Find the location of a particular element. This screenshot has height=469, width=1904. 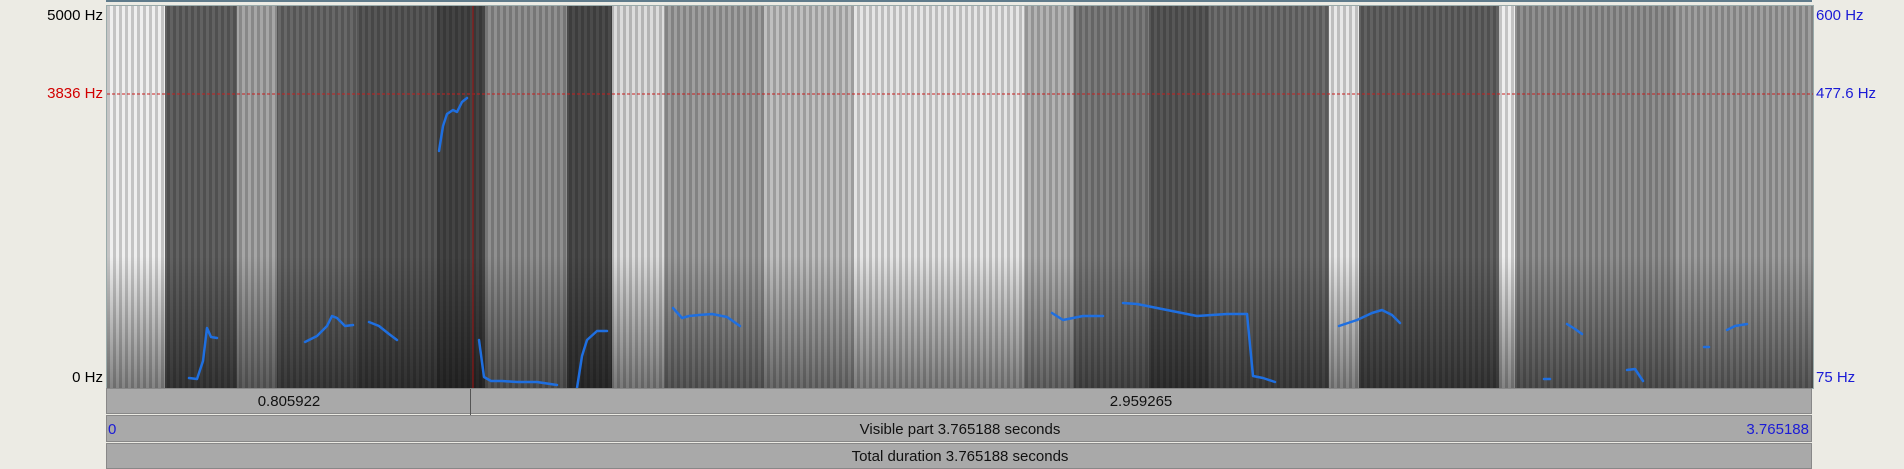

freq-top-label: 5000 Hz is located at coordinates (75, 15).